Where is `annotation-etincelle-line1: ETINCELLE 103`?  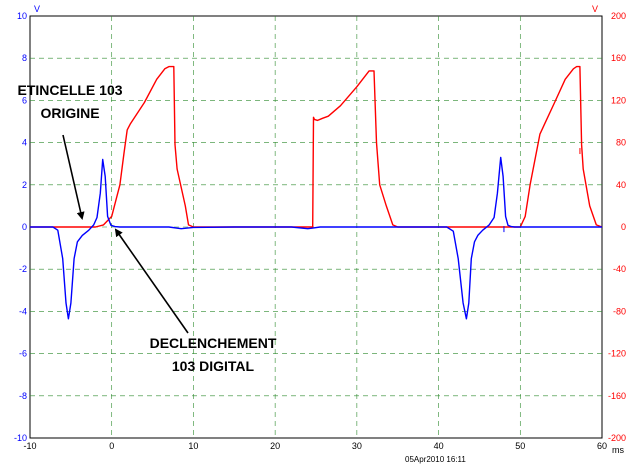
annotation-etincelle-line1: ETINCELLE 103 is located at coordinates (69, 90).